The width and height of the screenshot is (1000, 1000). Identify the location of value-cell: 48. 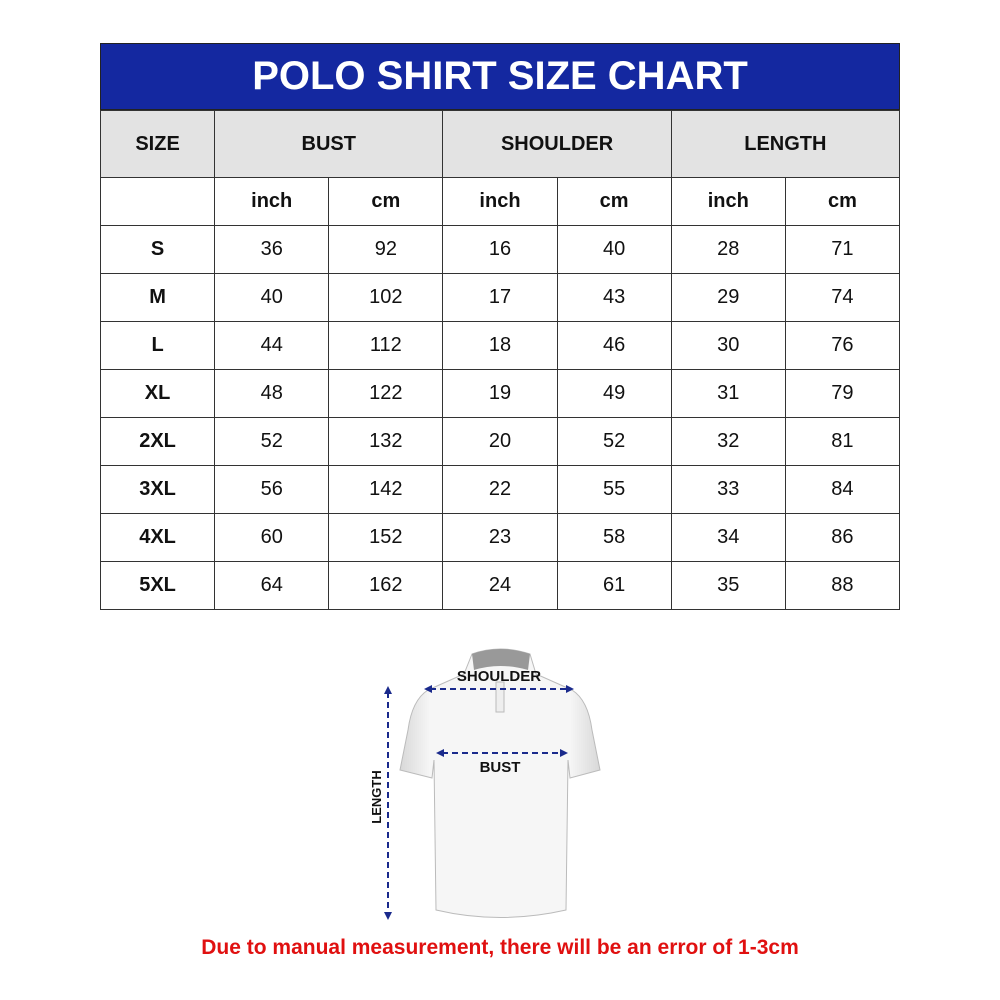
(272, 393).